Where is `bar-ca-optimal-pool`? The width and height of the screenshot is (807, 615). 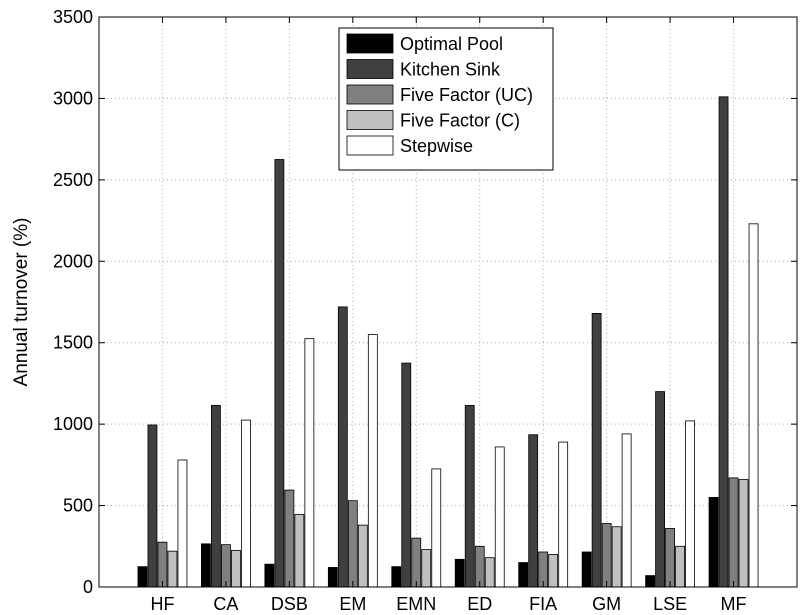 bar-ca-optimal-pool is located at coordinates (206, 565).